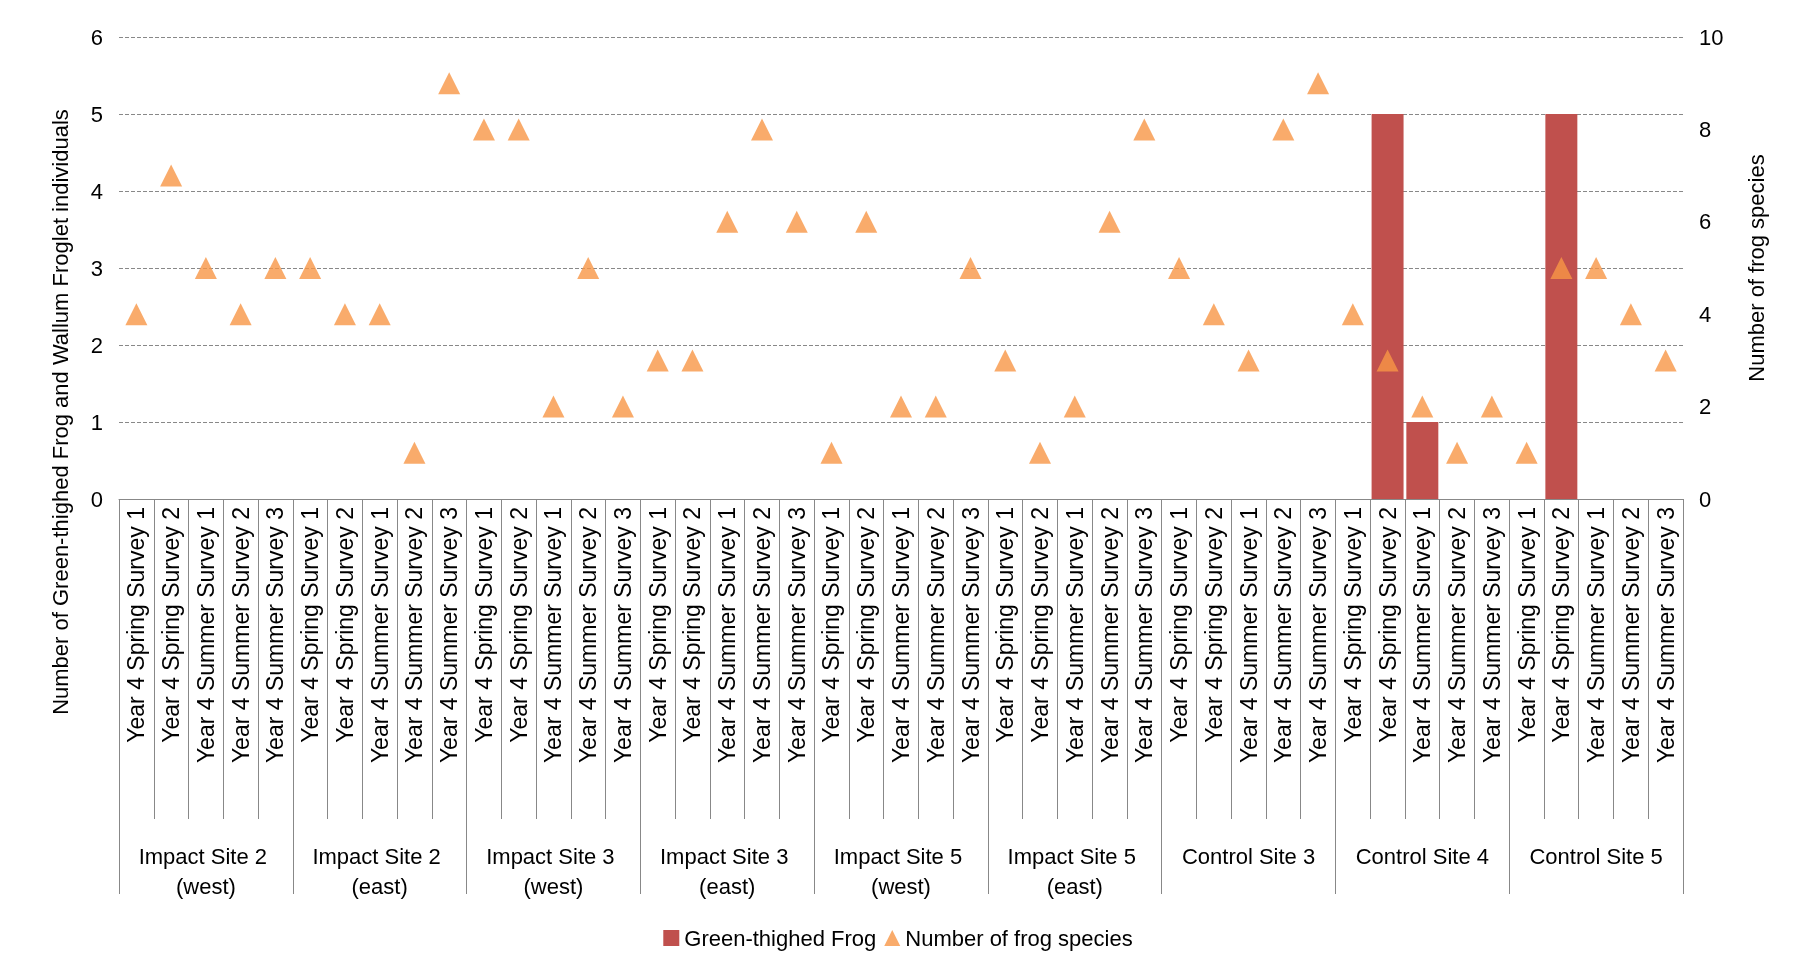 Image resolution: width=1796 pixels, height=968 pixels. What do you see at coordinates (1705, 499) in the screenshot?
I see `y2-tick-label: 0` at bounding box center [1705, 499].